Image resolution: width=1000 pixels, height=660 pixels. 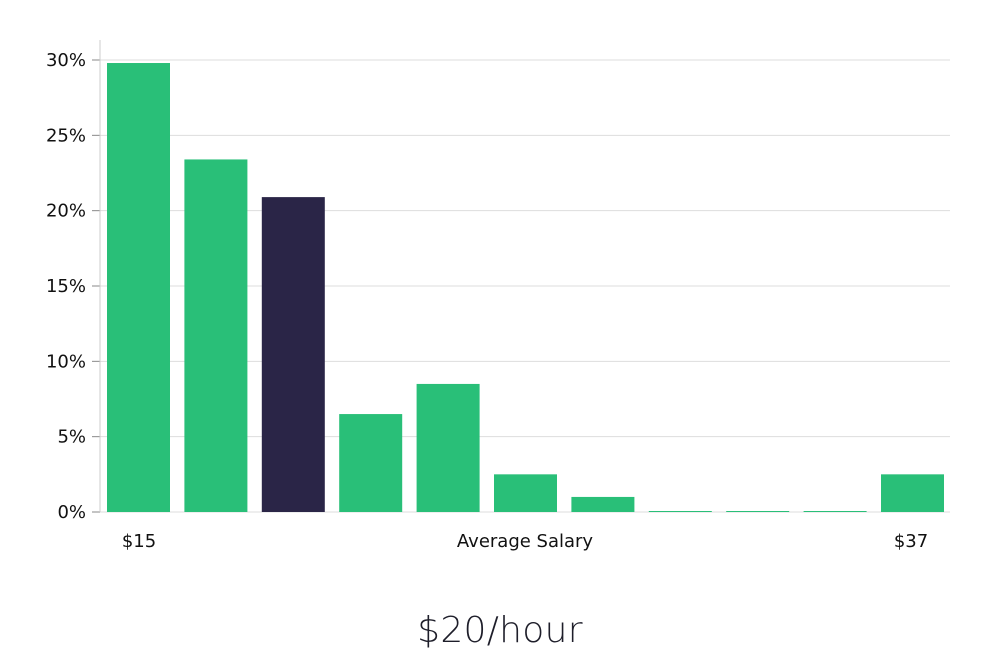 What do you see at coordinates (71, 437) in the screenshot?
I see `y-tick-label: 5%` at bounding box center [71, 437].